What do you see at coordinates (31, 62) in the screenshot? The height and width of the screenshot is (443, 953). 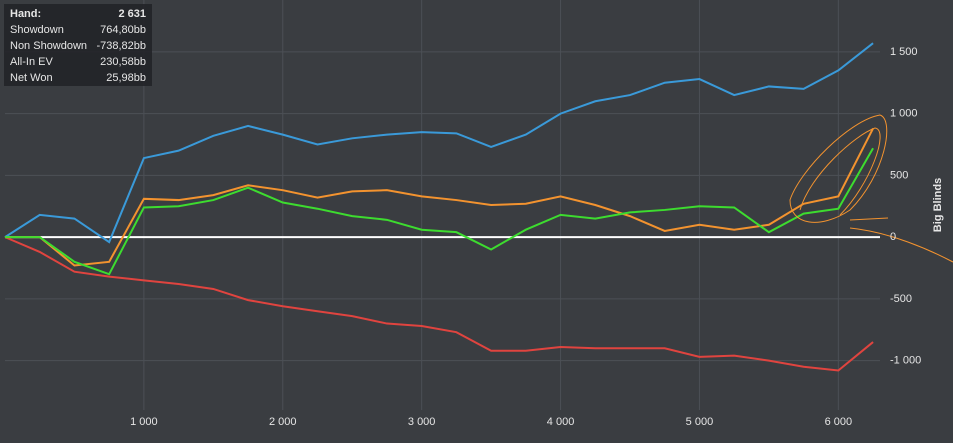 I see `legend-label: All-In EV` at bounding box center [31, 62].